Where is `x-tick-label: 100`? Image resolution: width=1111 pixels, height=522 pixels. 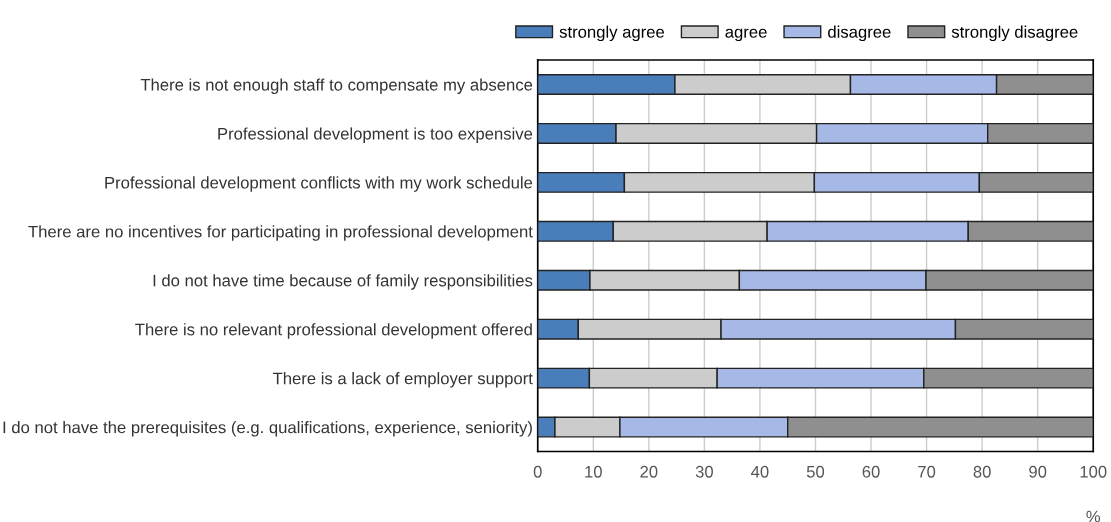
x-tick-label: 100 is located at coordinates (1093, 471).